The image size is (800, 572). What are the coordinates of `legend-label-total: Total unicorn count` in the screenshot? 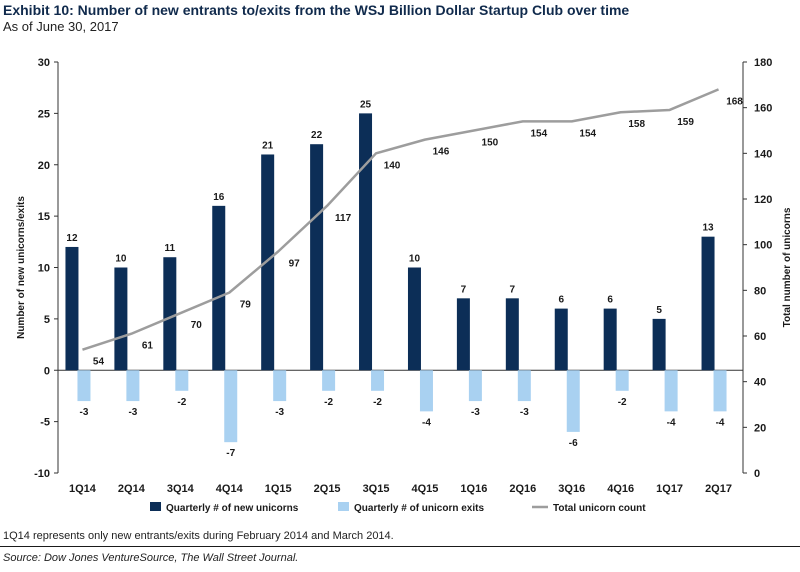 It's located at (599, 508).